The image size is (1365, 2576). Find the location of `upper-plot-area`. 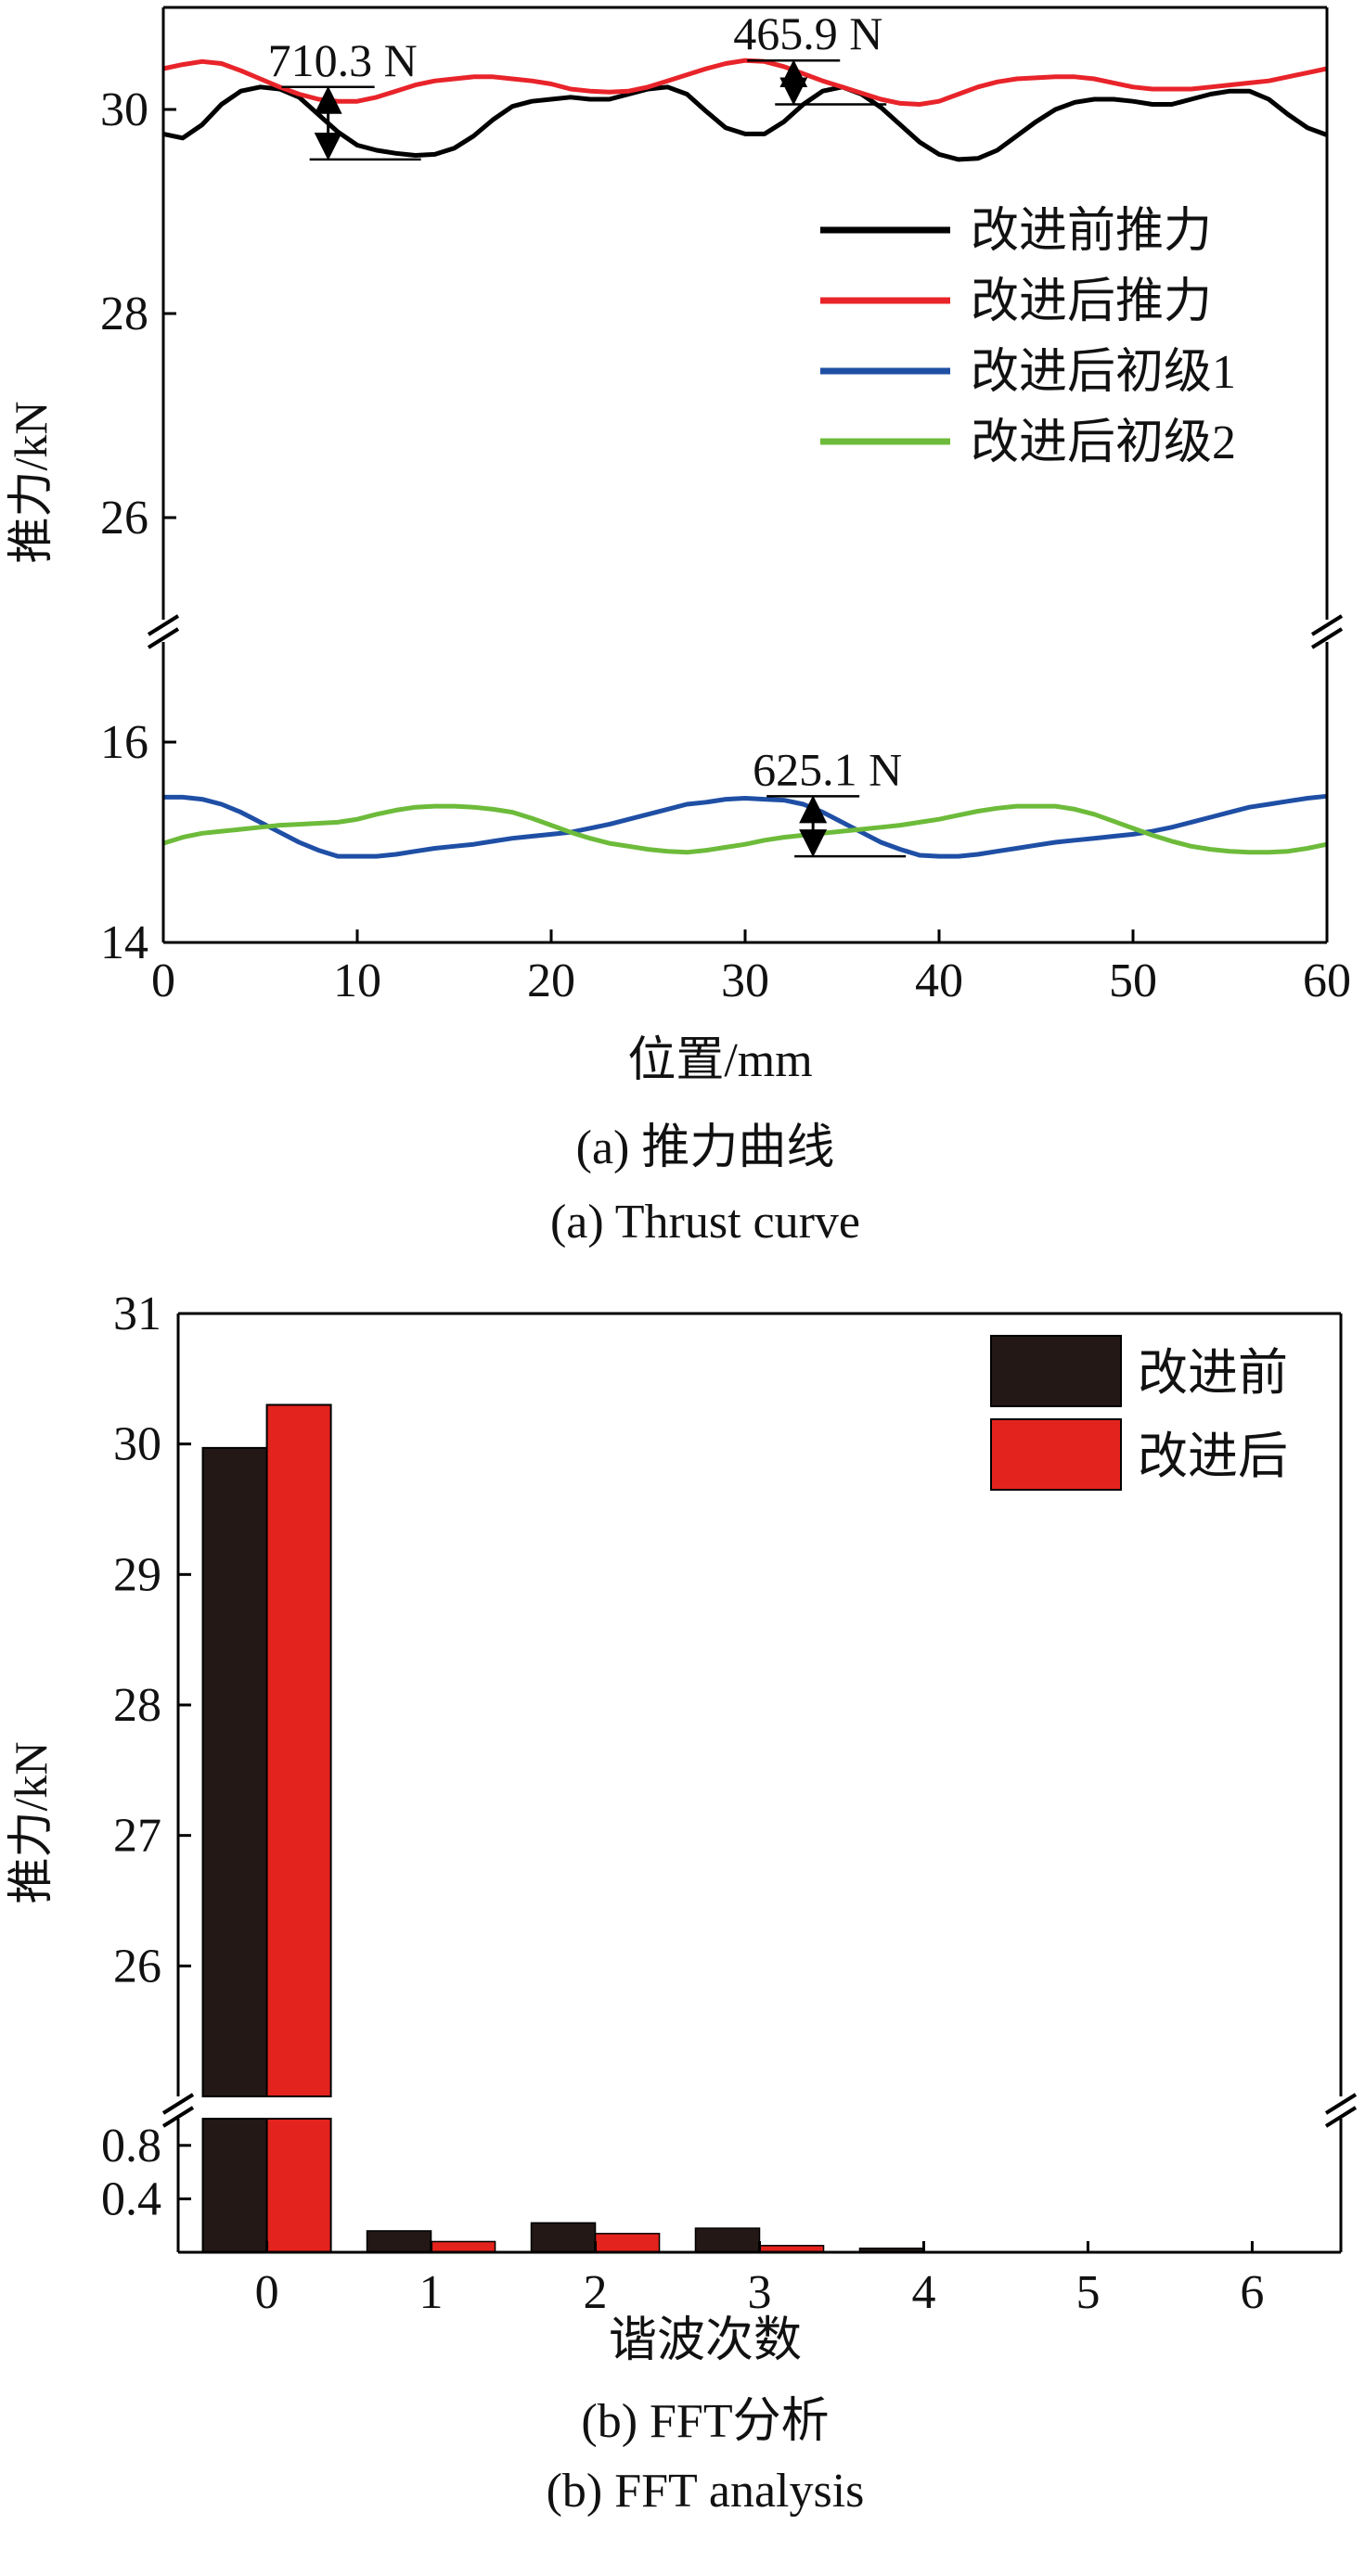

upper-plot-area is located at coordinates (745, 110).